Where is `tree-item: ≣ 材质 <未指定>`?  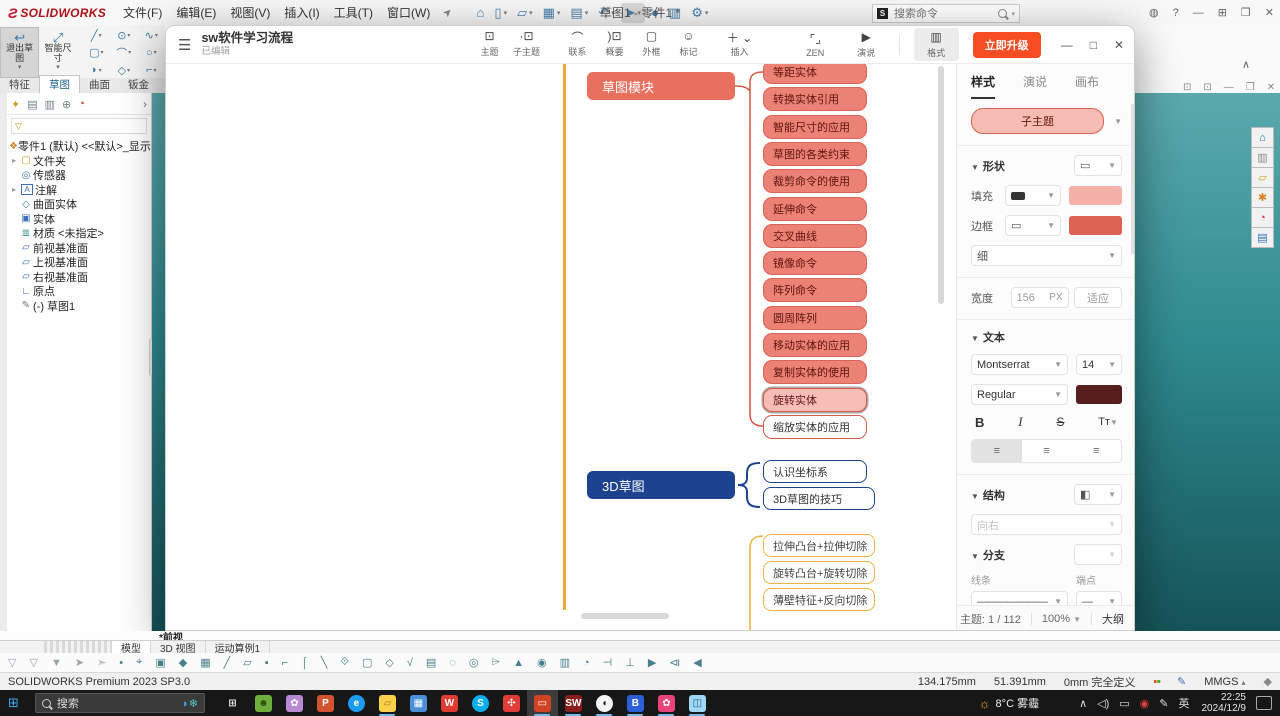 tree-item: ≣ 材质 <未指定> is located at coordinates (80, 233).